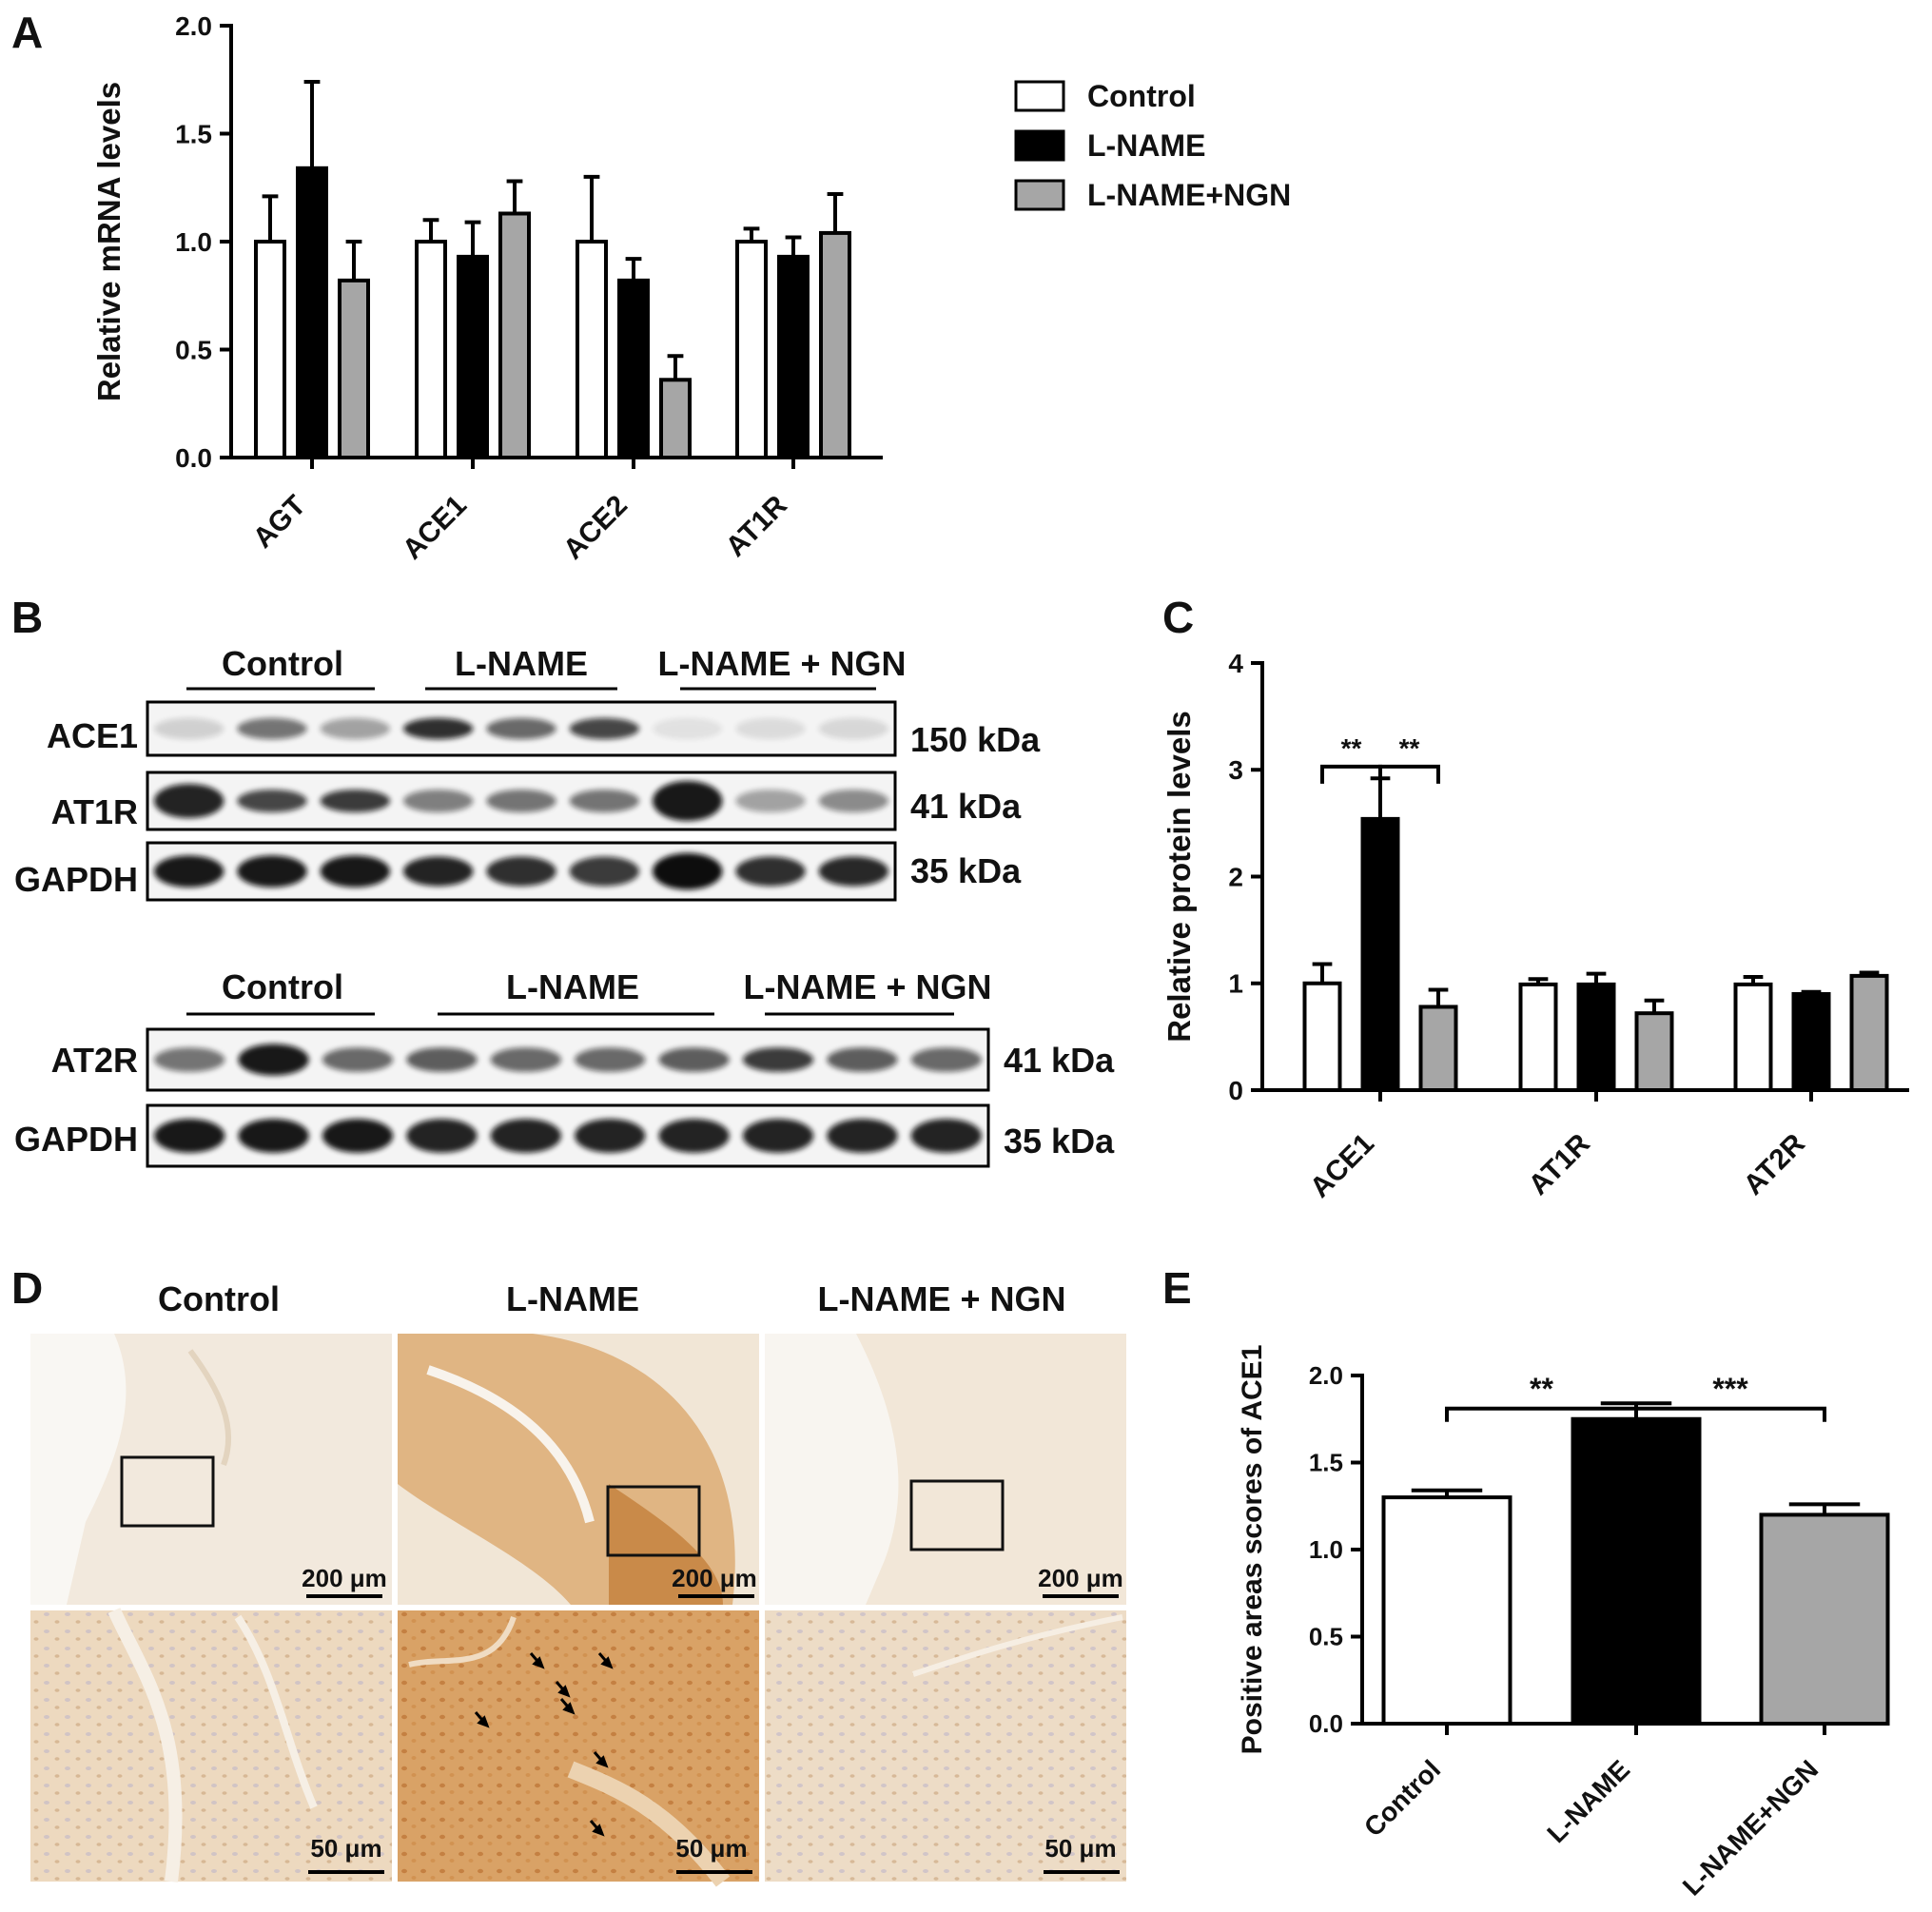  What do you see at coordinates (1342, 1166) in the screenshot?
I see `x-tick-label-c-ace1: ACE1` at bounding box center [1342, 1166].